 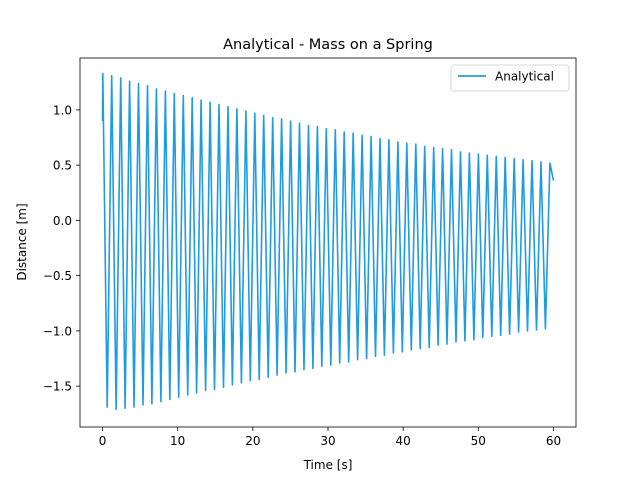 What do you see at coordinates (252, 441) in the screenshot?
I see `x-tick-label: 20` at bounding box center [252, 441].